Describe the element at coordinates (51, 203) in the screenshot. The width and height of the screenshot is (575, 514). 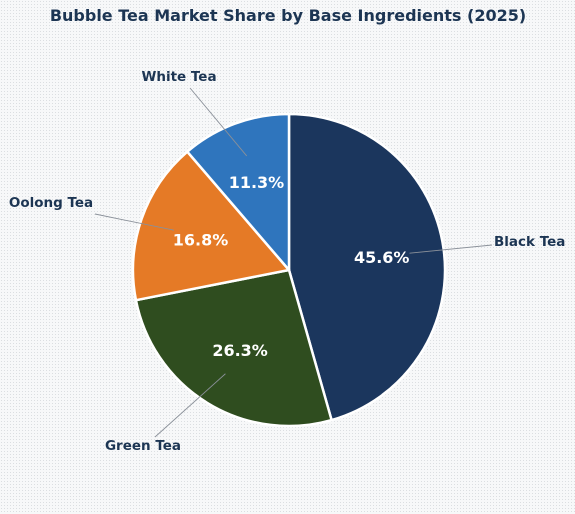
I see `category-label-oolong-tea: Oolong Tea` at that location.